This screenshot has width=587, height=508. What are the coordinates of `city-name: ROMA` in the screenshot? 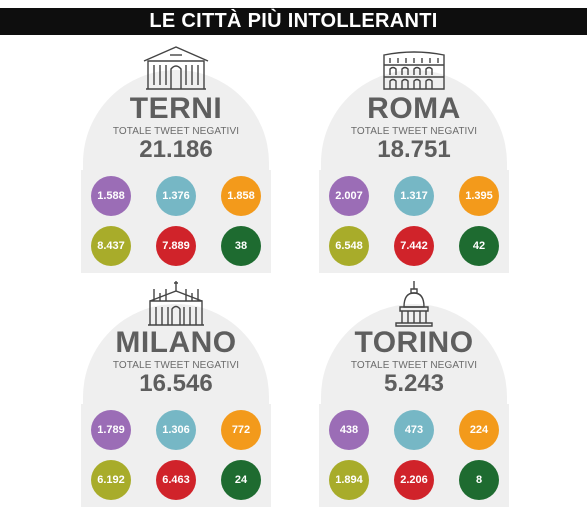 It's located at (414, 108).